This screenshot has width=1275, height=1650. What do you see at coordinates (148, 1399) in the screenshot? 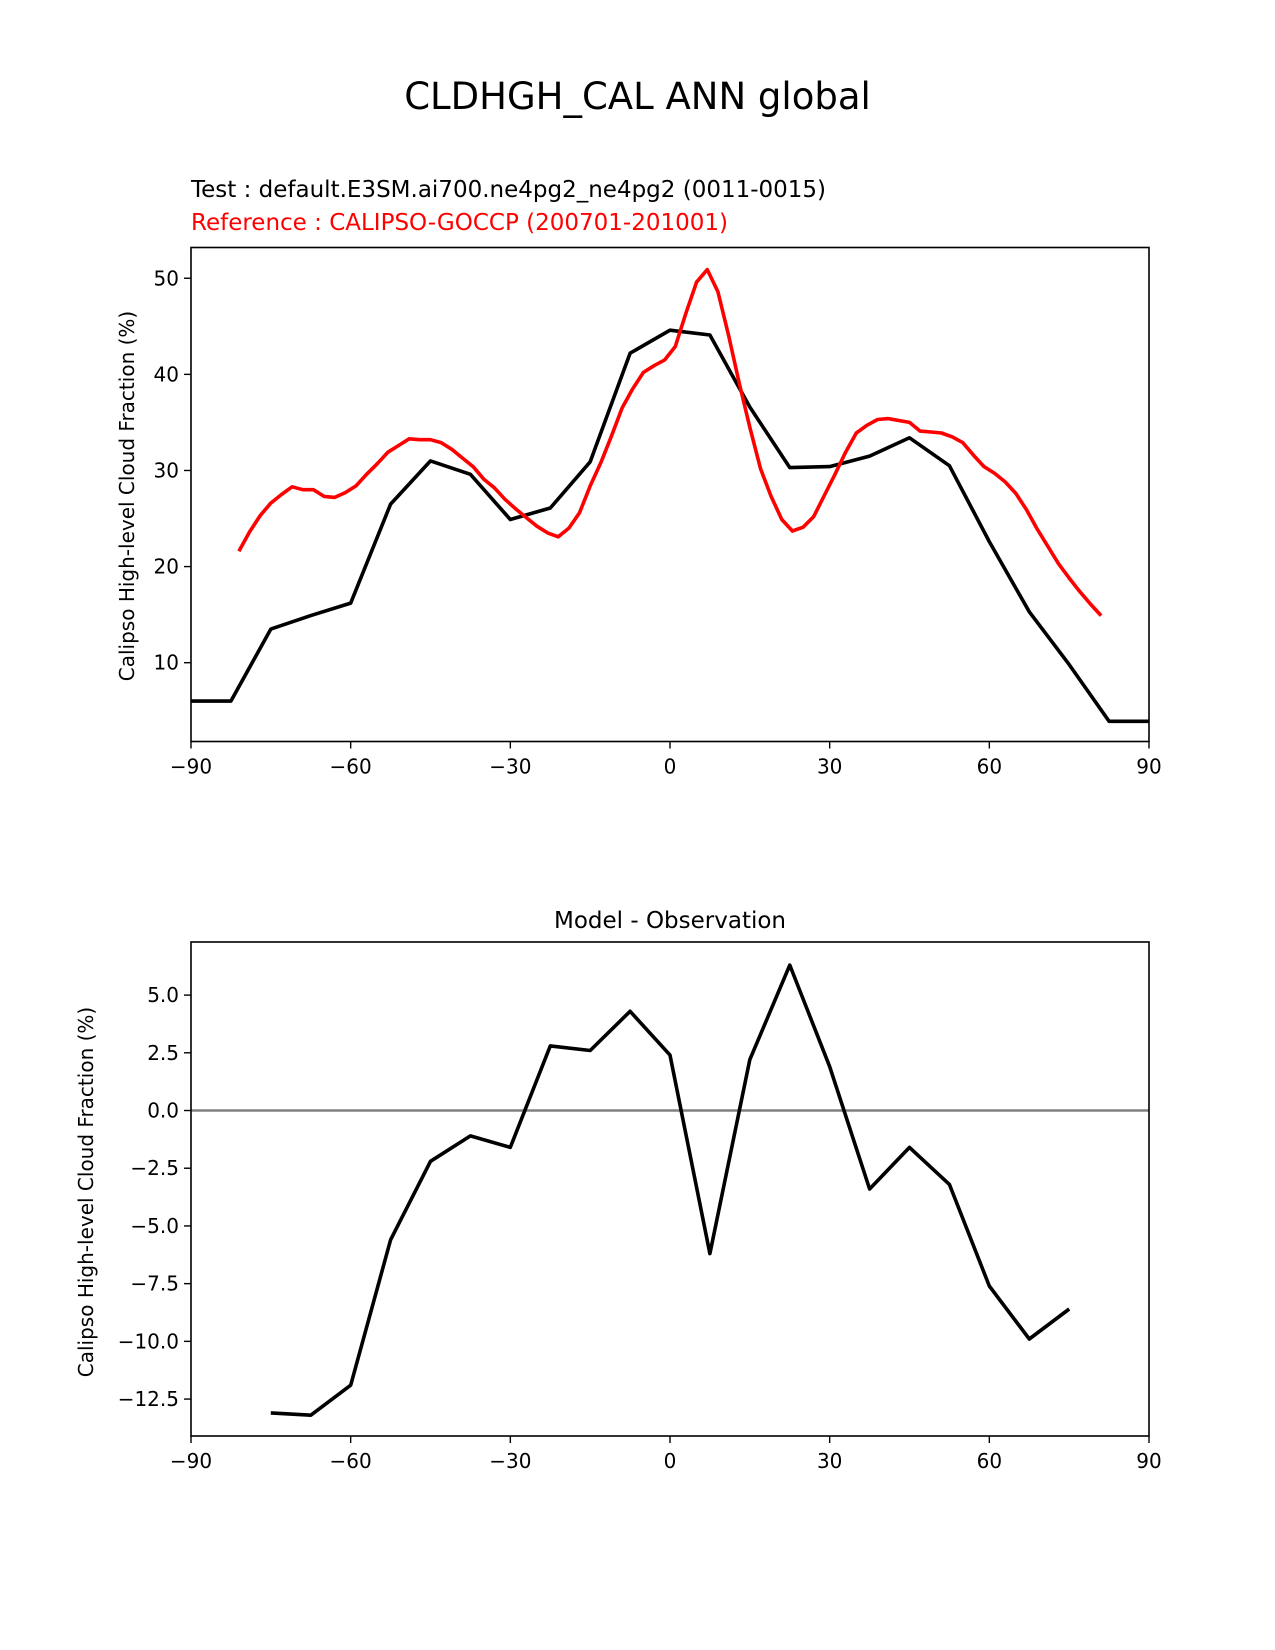
I see `y-tick-label: −12.5` at bounding box center [148, 1399].